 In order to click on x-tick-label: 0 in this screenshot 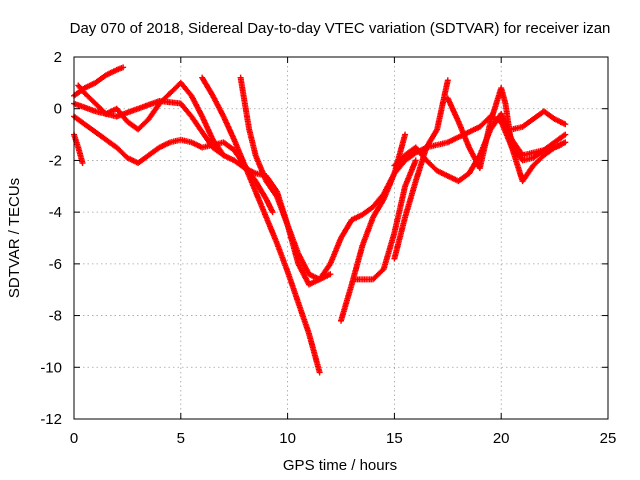, I will do `click(74, 438)`.